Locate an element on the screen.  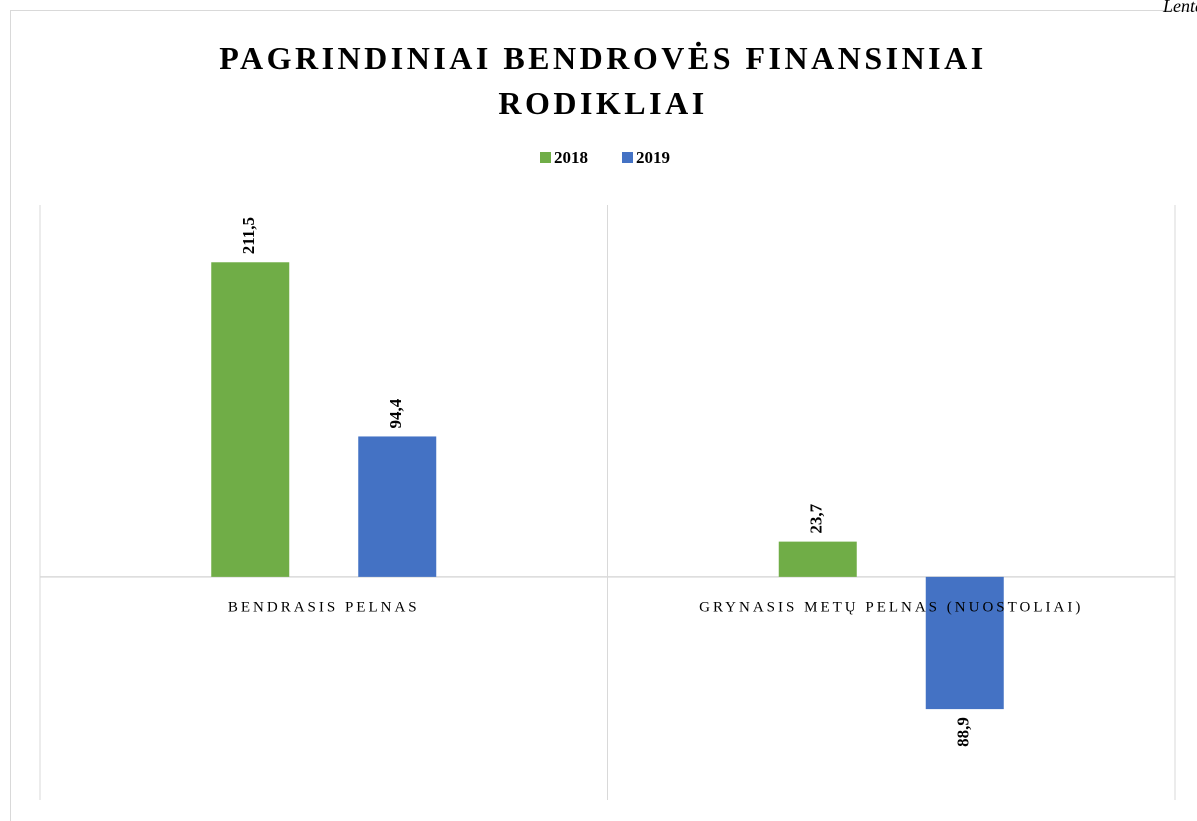
data-label: 94,4 is located at coordinates (395, 413).